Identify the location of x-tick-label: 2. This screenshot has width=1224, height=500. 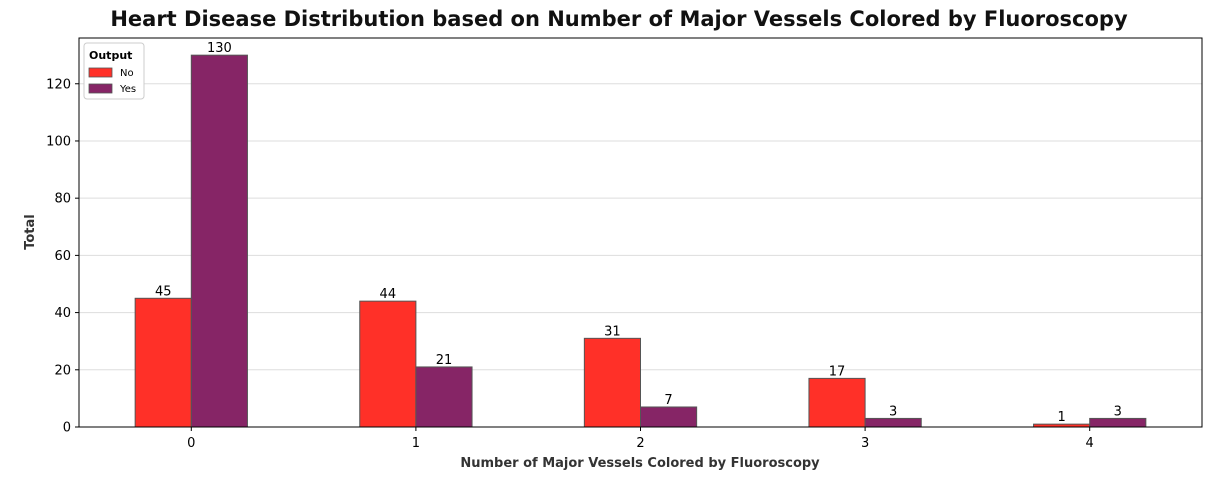
(640, 443).